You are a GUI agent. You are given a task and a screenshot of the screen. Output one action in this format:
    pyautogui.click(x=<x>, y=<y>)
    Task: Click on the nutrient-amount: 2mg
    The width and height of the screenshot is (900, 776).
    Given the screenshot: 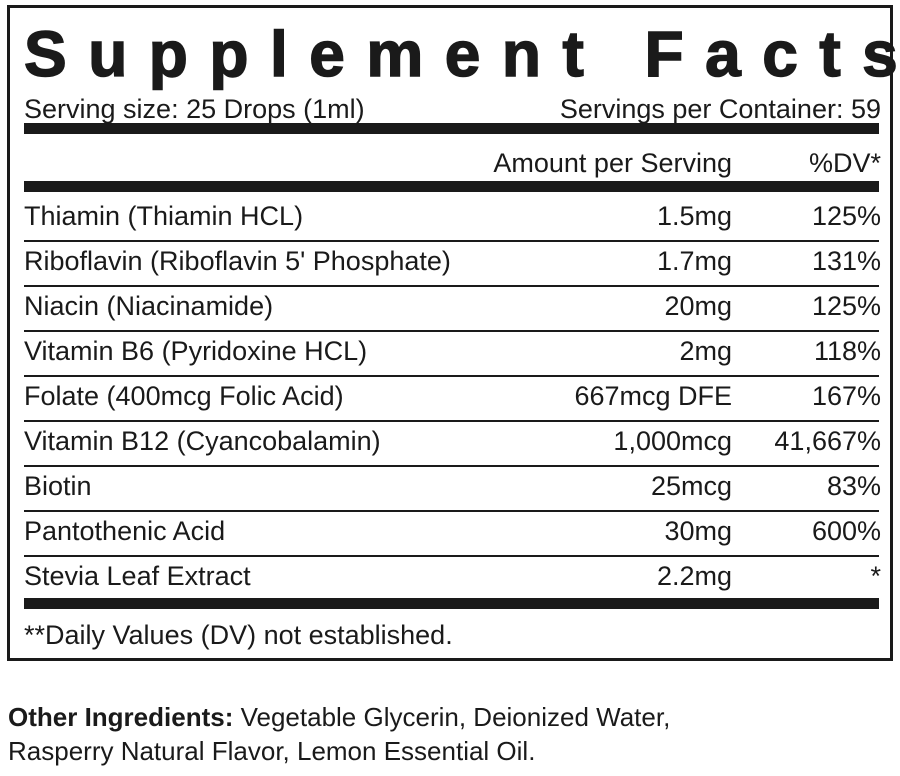 What is the action you would take?
    pyautogui.click(x=705, y=351)
    